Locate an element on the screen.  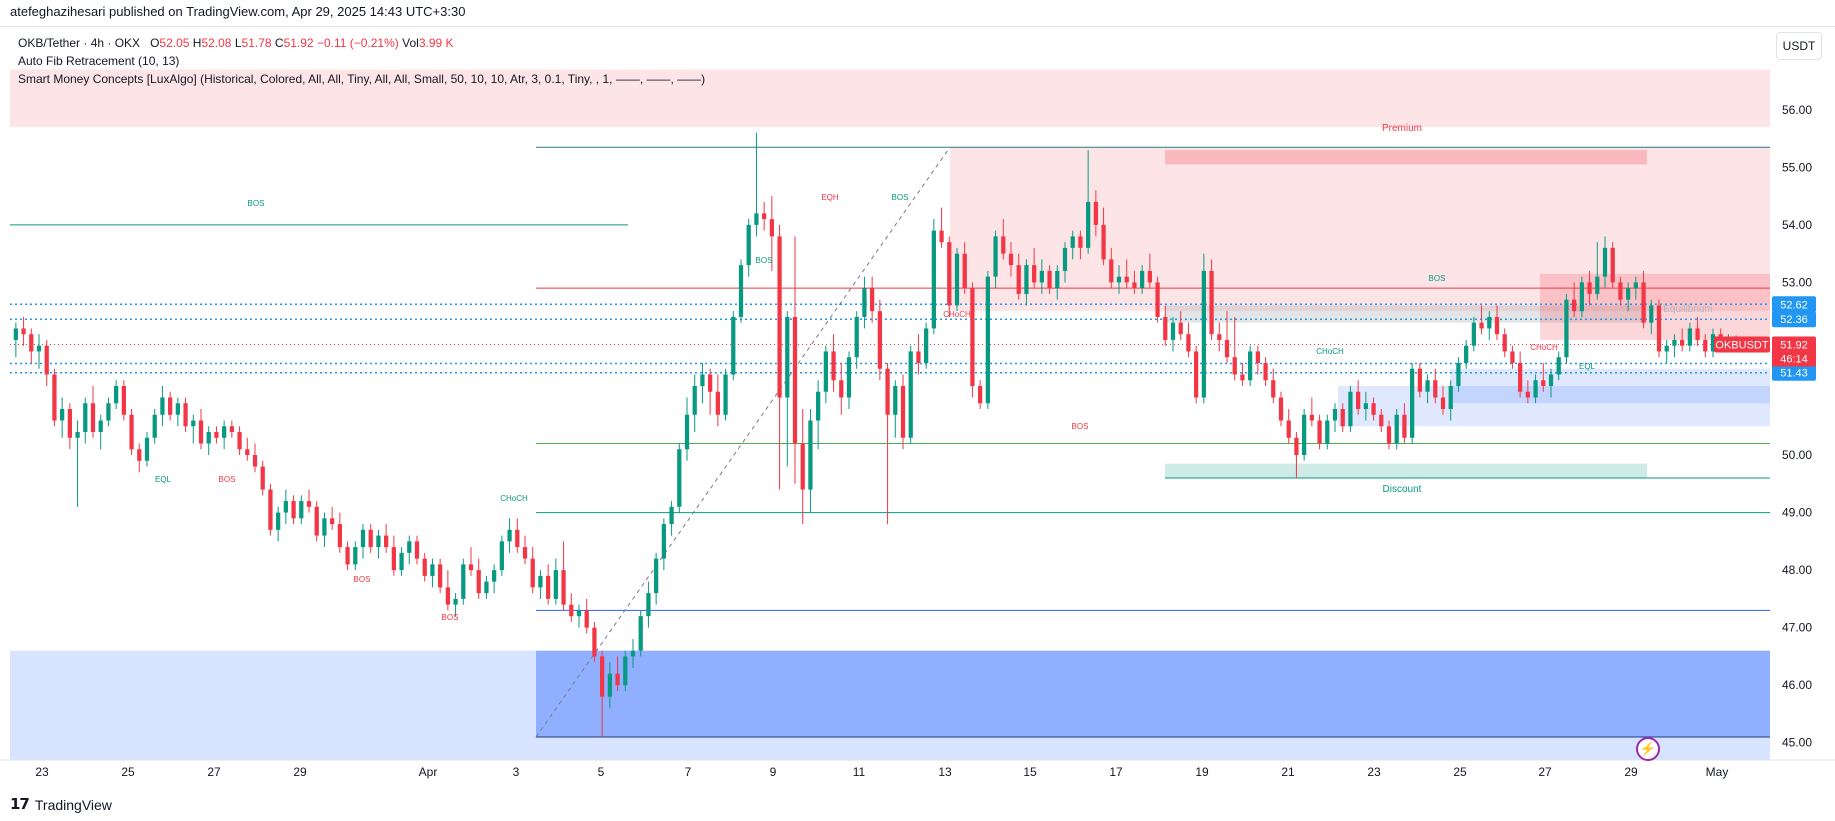
x-tick-label: 17 is located at coordinates (1116, 772).